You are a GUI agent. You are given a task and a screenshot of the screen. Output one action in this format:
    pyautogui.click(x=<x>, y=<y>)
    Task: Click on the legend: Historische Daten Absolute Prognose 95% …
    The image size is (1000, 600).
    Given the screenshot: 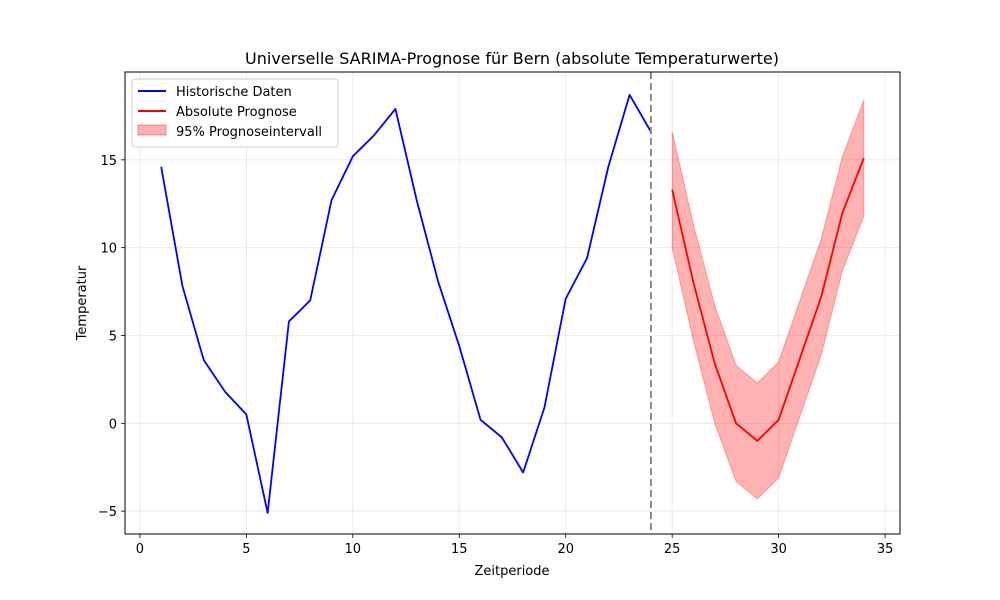 What is the action you would take?
    pyautogui.click(x=235, y=113)
    